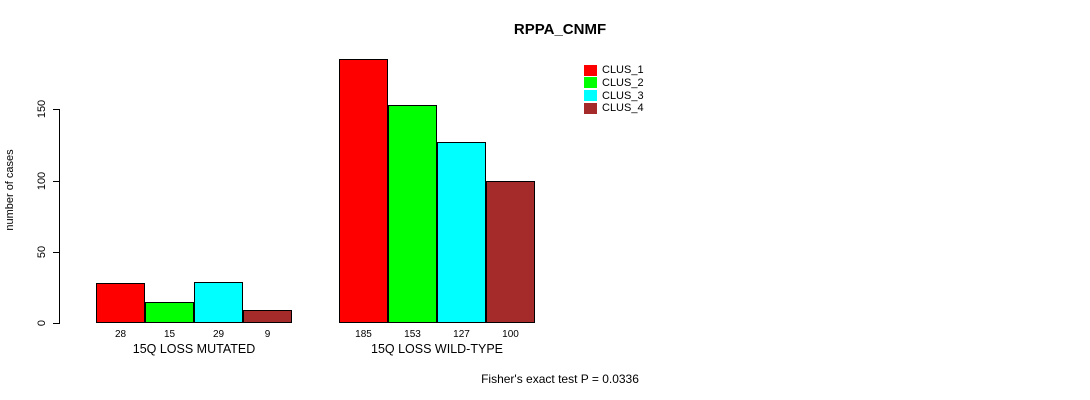 Image resolution: width=1090 pixels, height=400 pixels. I want to click on y-axis-tick-label: 150, so click(42, 109).